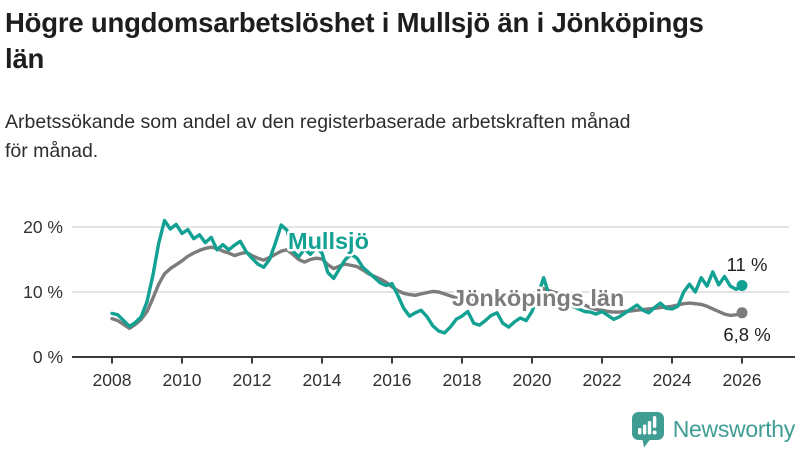 Image resolution: width=800 pixels, height=450 pixels. What do you see at coordinates (532, 380) in the screenshot?
I see `x-tick-label: 2020` at bounding box center [532, 380].